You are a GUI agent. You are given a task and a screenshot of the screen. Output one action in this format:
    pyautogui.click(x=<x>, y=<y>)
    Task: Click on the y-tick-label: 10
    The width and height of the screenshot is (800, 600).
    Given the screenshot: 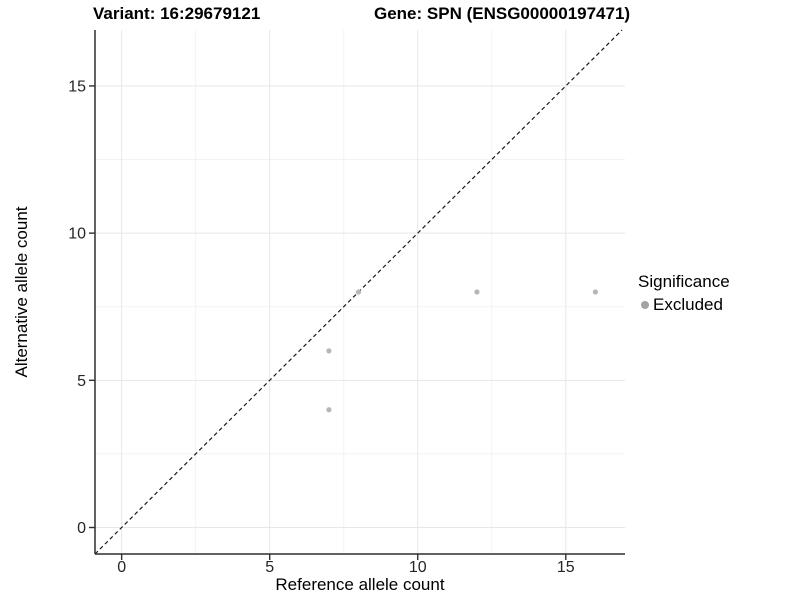 What is the action you would take?
    pyautogui.click(x=77, y=234)
    